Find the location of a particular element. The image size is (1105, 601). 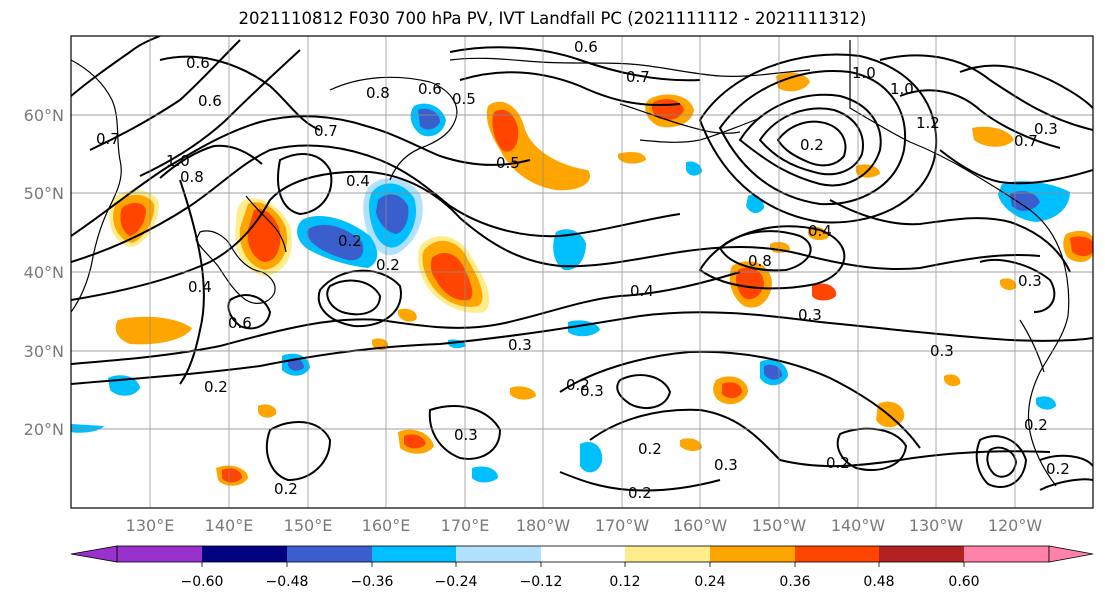

colorbar-tick-label: −0.24 is located at coordinates (456, 582).